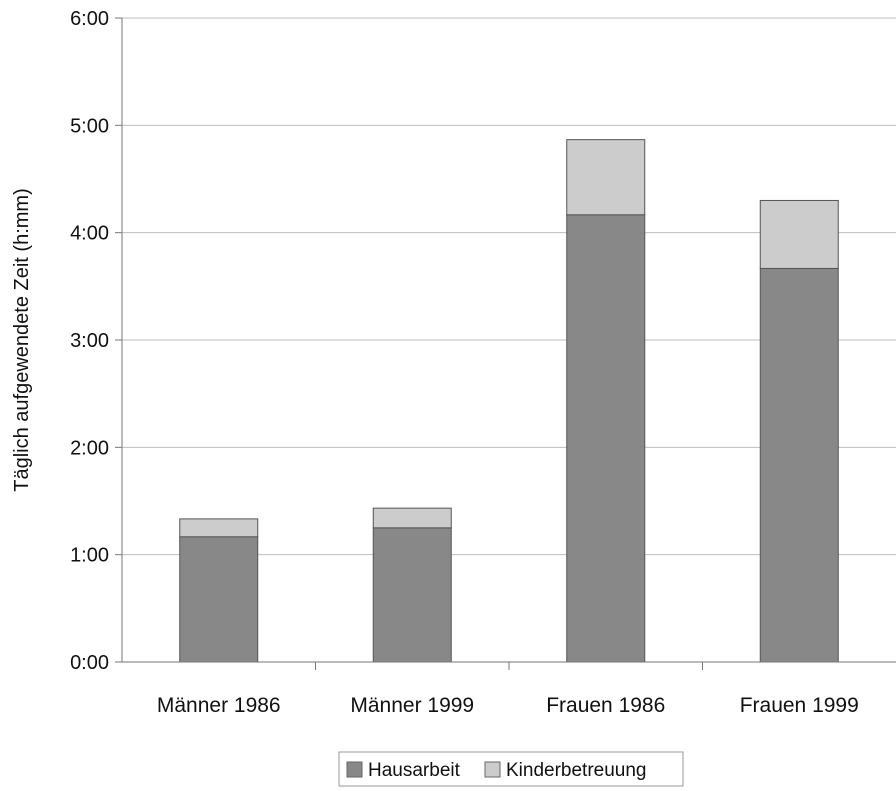  What do you see at coordinates (89, 448) in the screenshot?
I see `y-tick-label: 2:00` at bounding box center [89, 448].